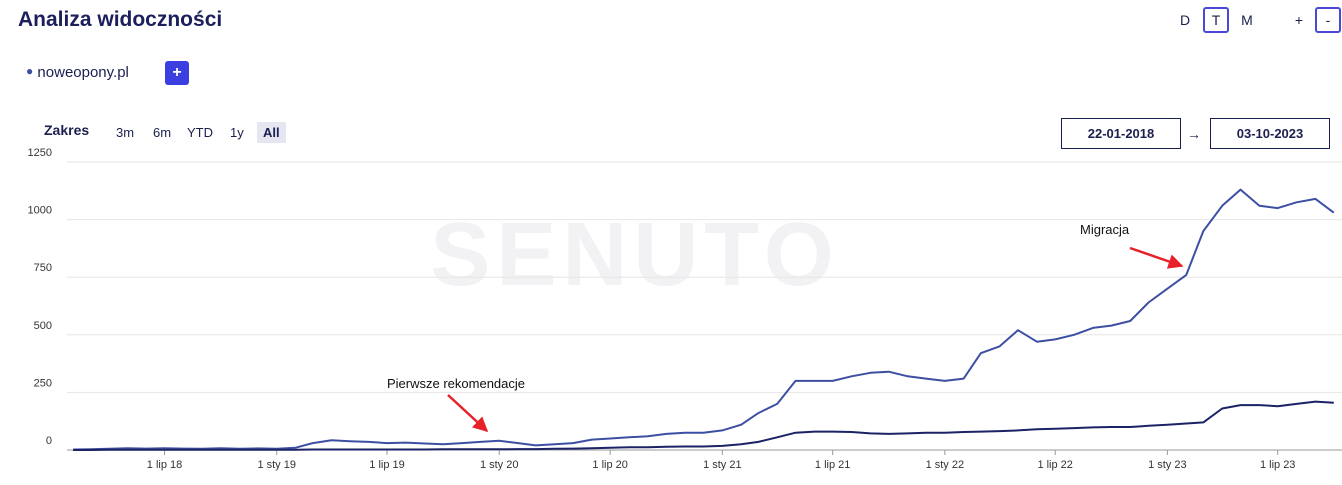  What do you see at coordinates (276, 465) in the screenshot?
I see `x-tick-label: 1 sty 19` at bounding box center [276, 465].